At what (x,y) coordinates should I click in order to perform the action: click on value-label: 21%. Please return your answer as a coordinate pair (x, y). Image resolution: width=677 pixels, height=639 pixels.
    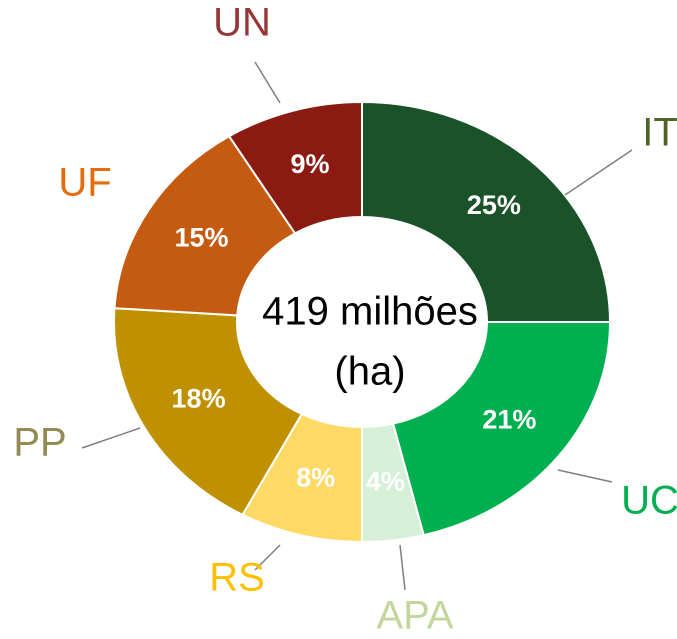
    Looking at the image, I should click on (509, 420).